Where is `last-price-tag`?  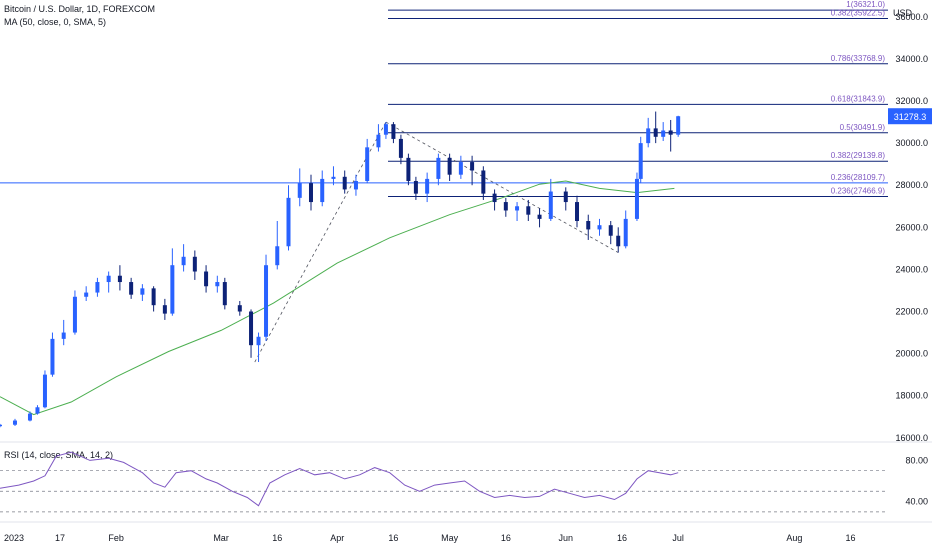
last-price-tag is located at coordinates (910, 116).